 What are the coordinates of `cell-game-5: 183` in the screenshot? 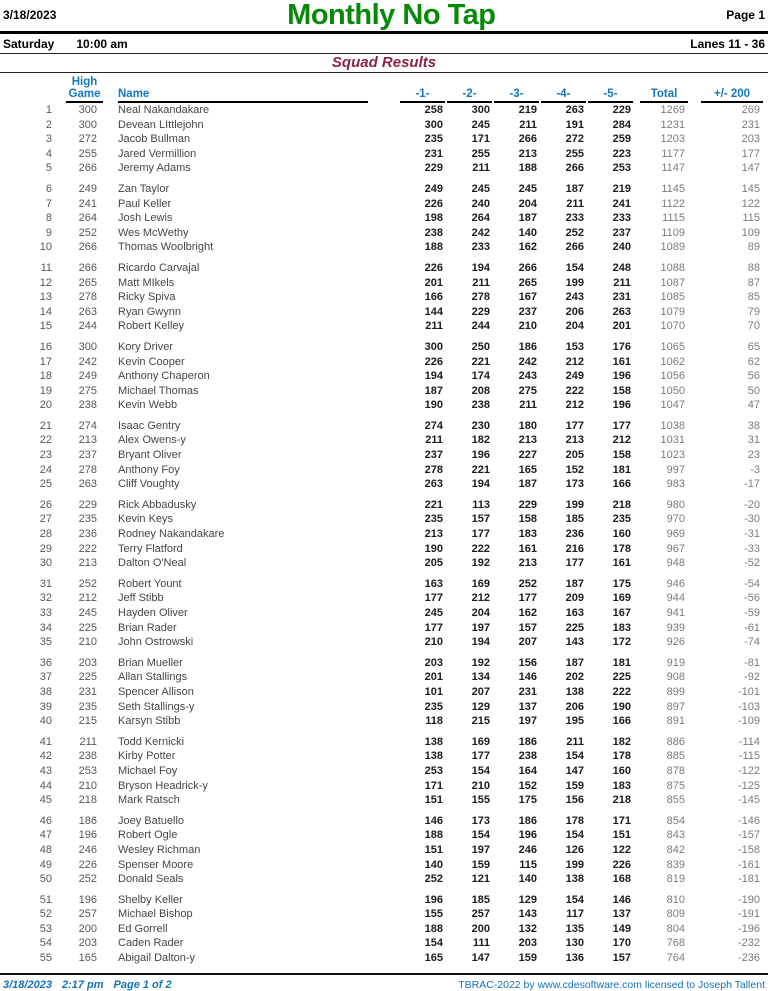 It's located at (621, 785).